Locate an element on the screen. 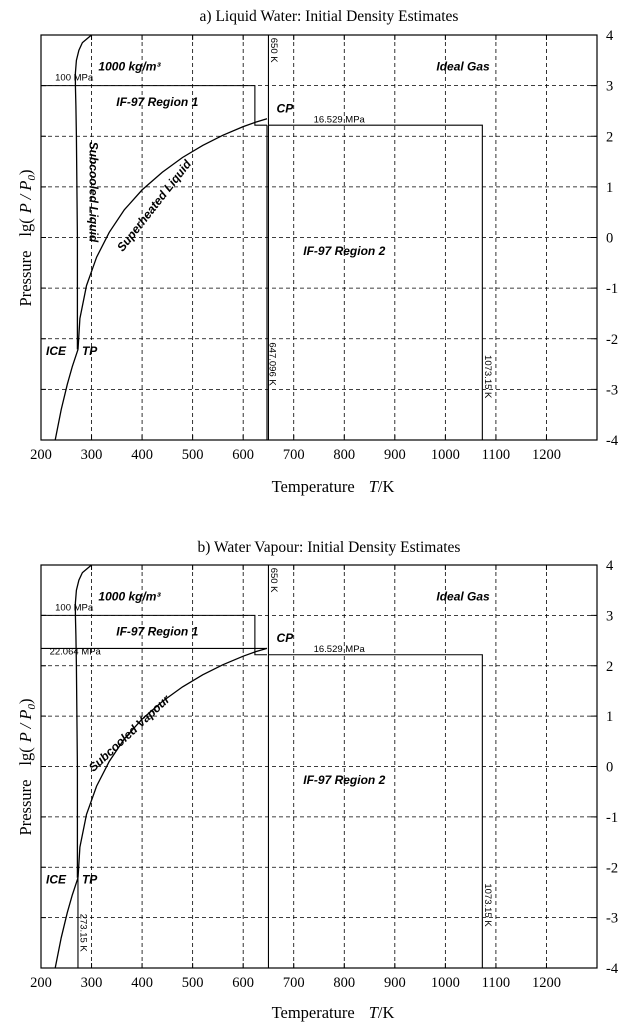 This screenshot has width=643, height=1025. label-22mpa: 22.064 MPa is located at coordinates (76, 652).